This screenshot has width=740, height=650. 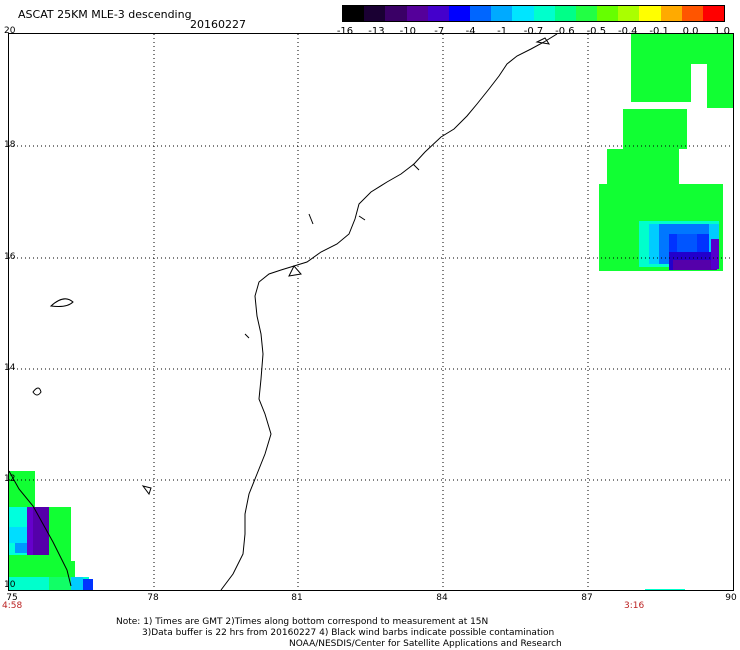 I want to click on y-tick-10: 10, so click(x=10, y=585).